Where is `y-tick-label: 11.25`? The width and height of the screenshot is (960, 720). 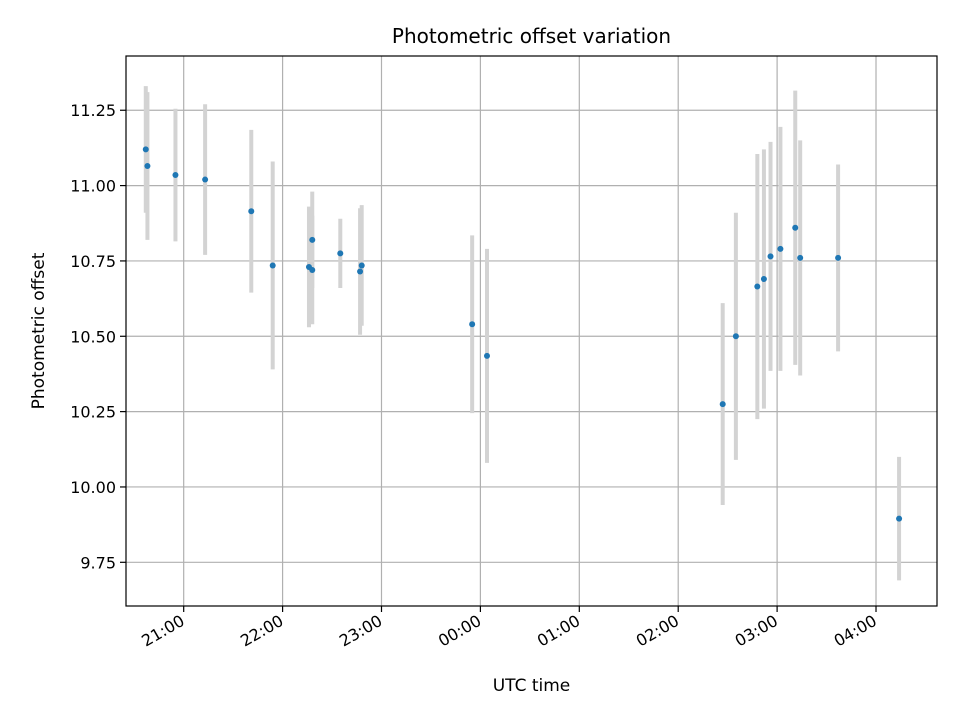
y-tick-label: 11.25 is located at coordinates (93, 110).